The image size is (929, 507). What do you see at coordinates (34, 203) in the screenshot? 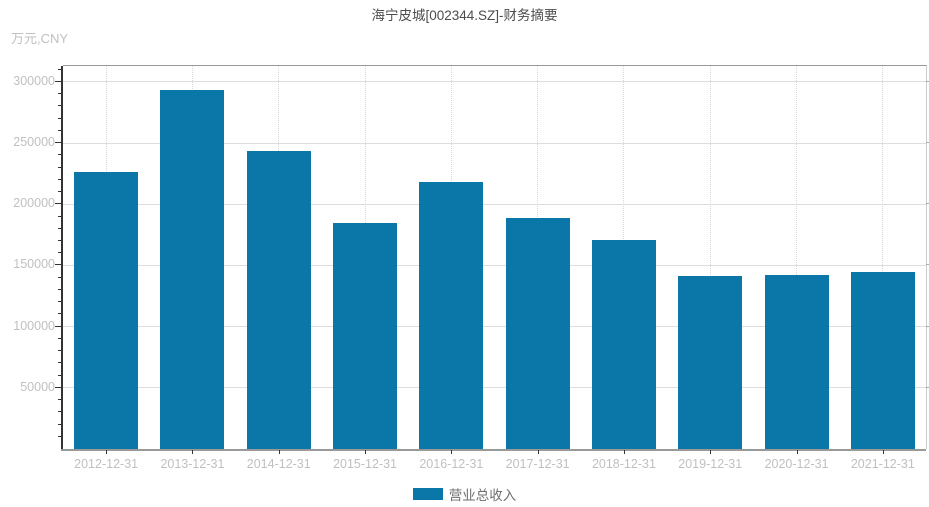
I see `y-axis-label: 200000` at bounding box center [34, 203].